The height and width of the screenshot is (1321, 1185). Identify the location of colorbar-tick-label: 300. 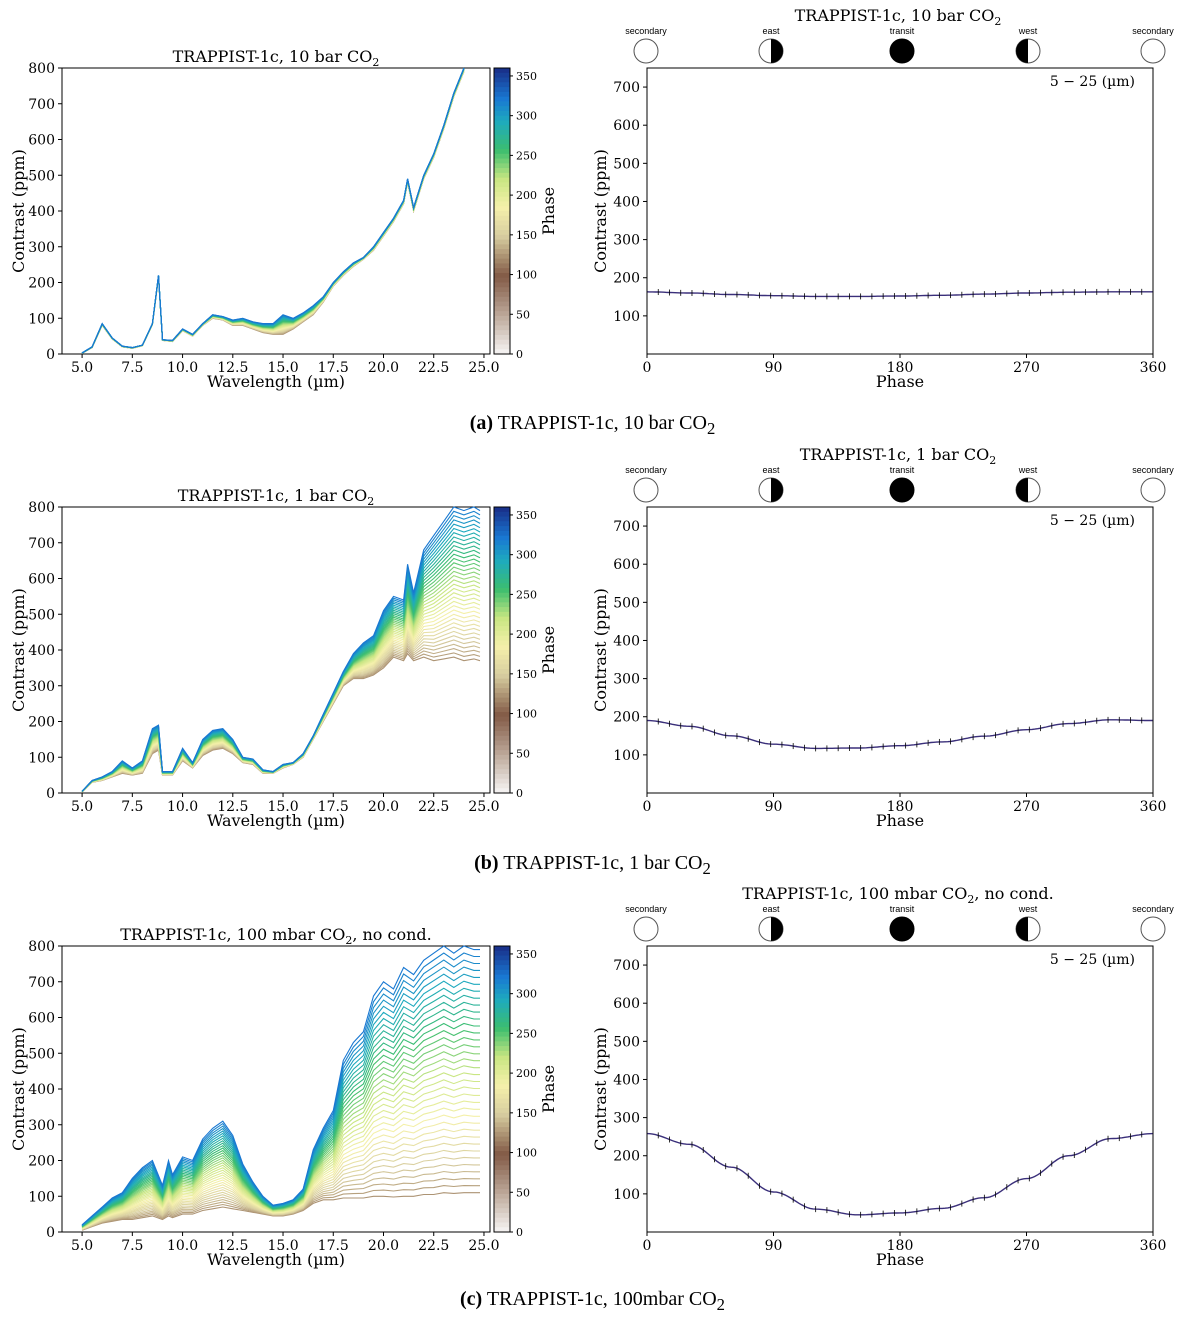
(526, 555).